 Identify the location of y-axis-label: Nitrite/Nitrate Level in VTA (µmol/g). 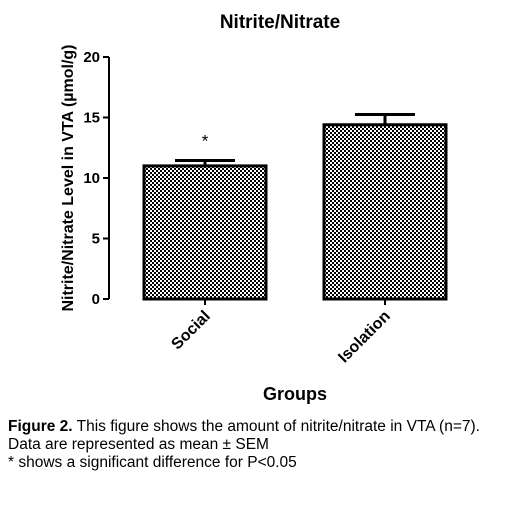
(68, 177).